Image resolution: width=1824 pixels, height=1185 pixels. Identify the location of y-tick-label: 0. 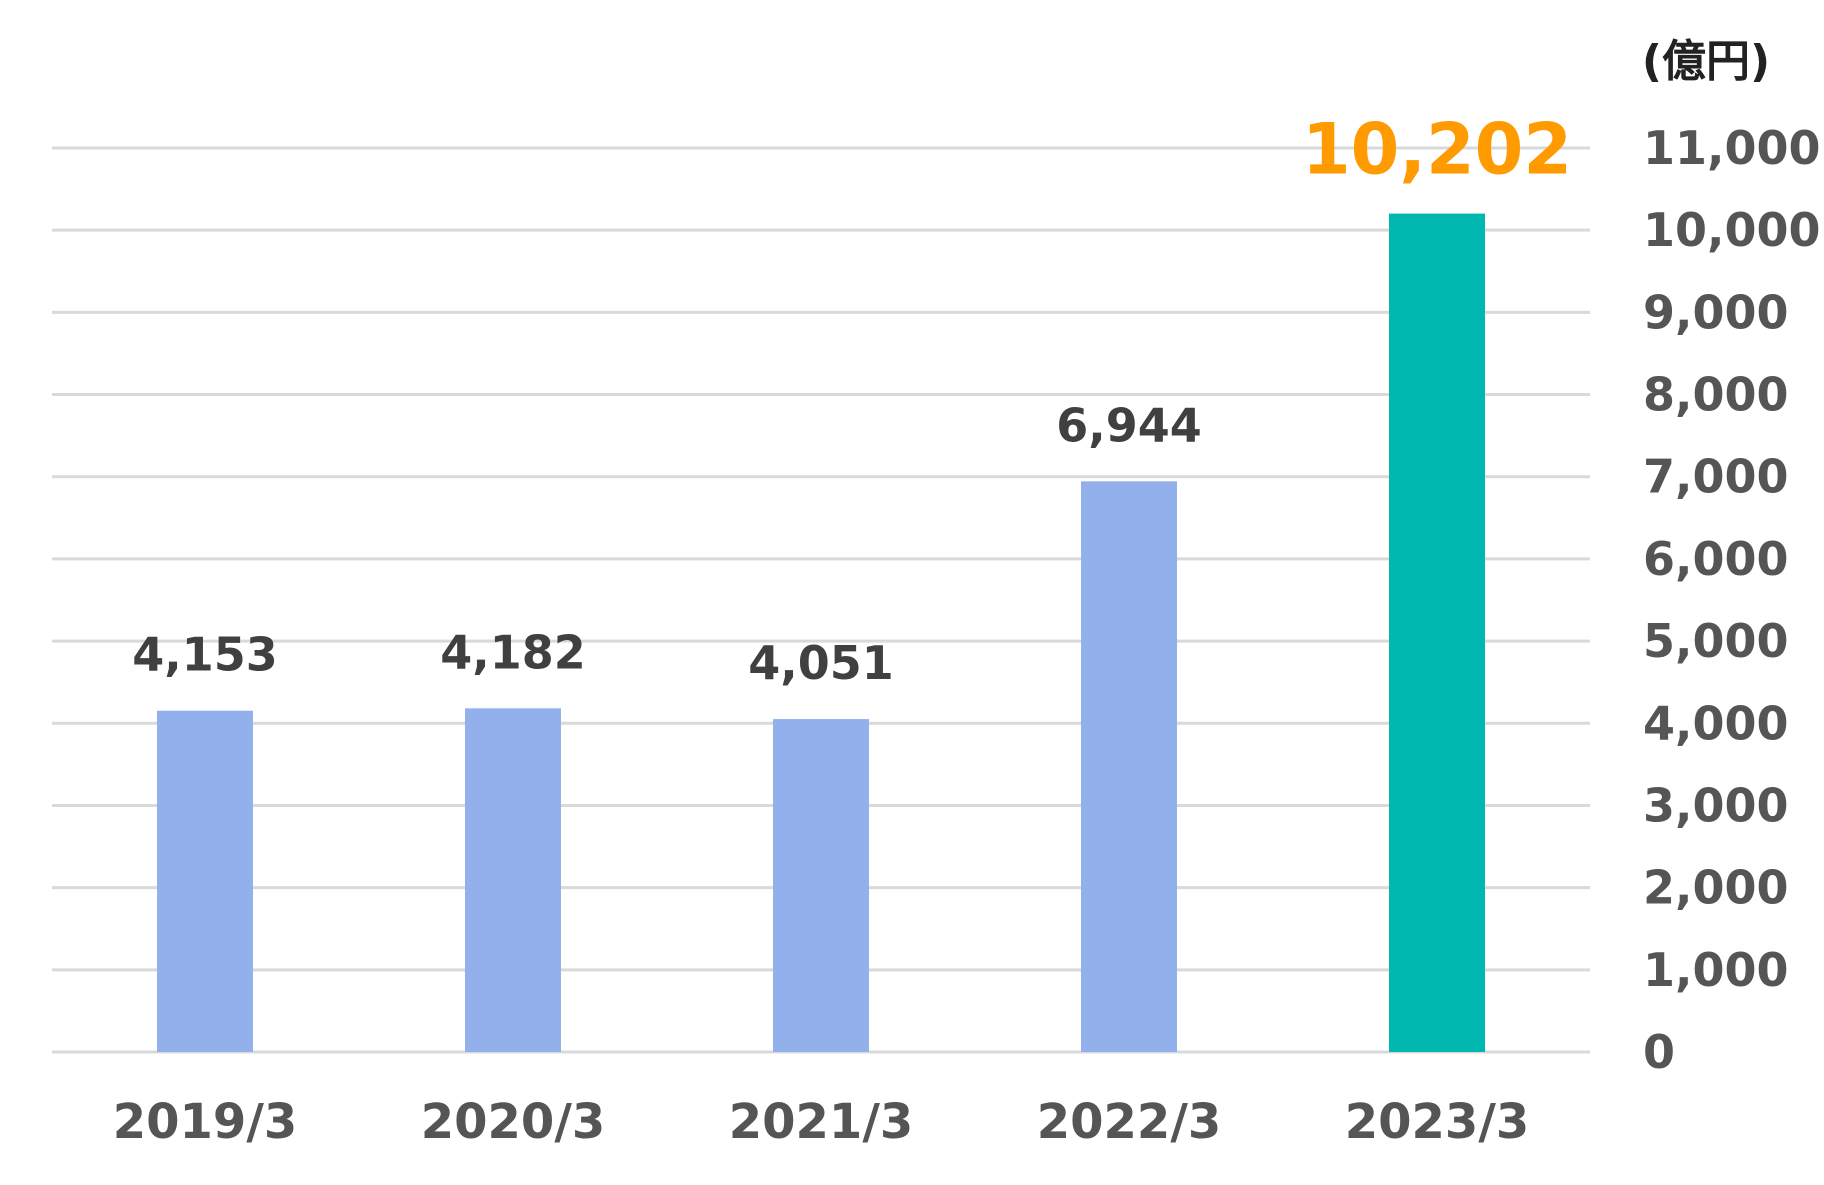
(1659, 1052).